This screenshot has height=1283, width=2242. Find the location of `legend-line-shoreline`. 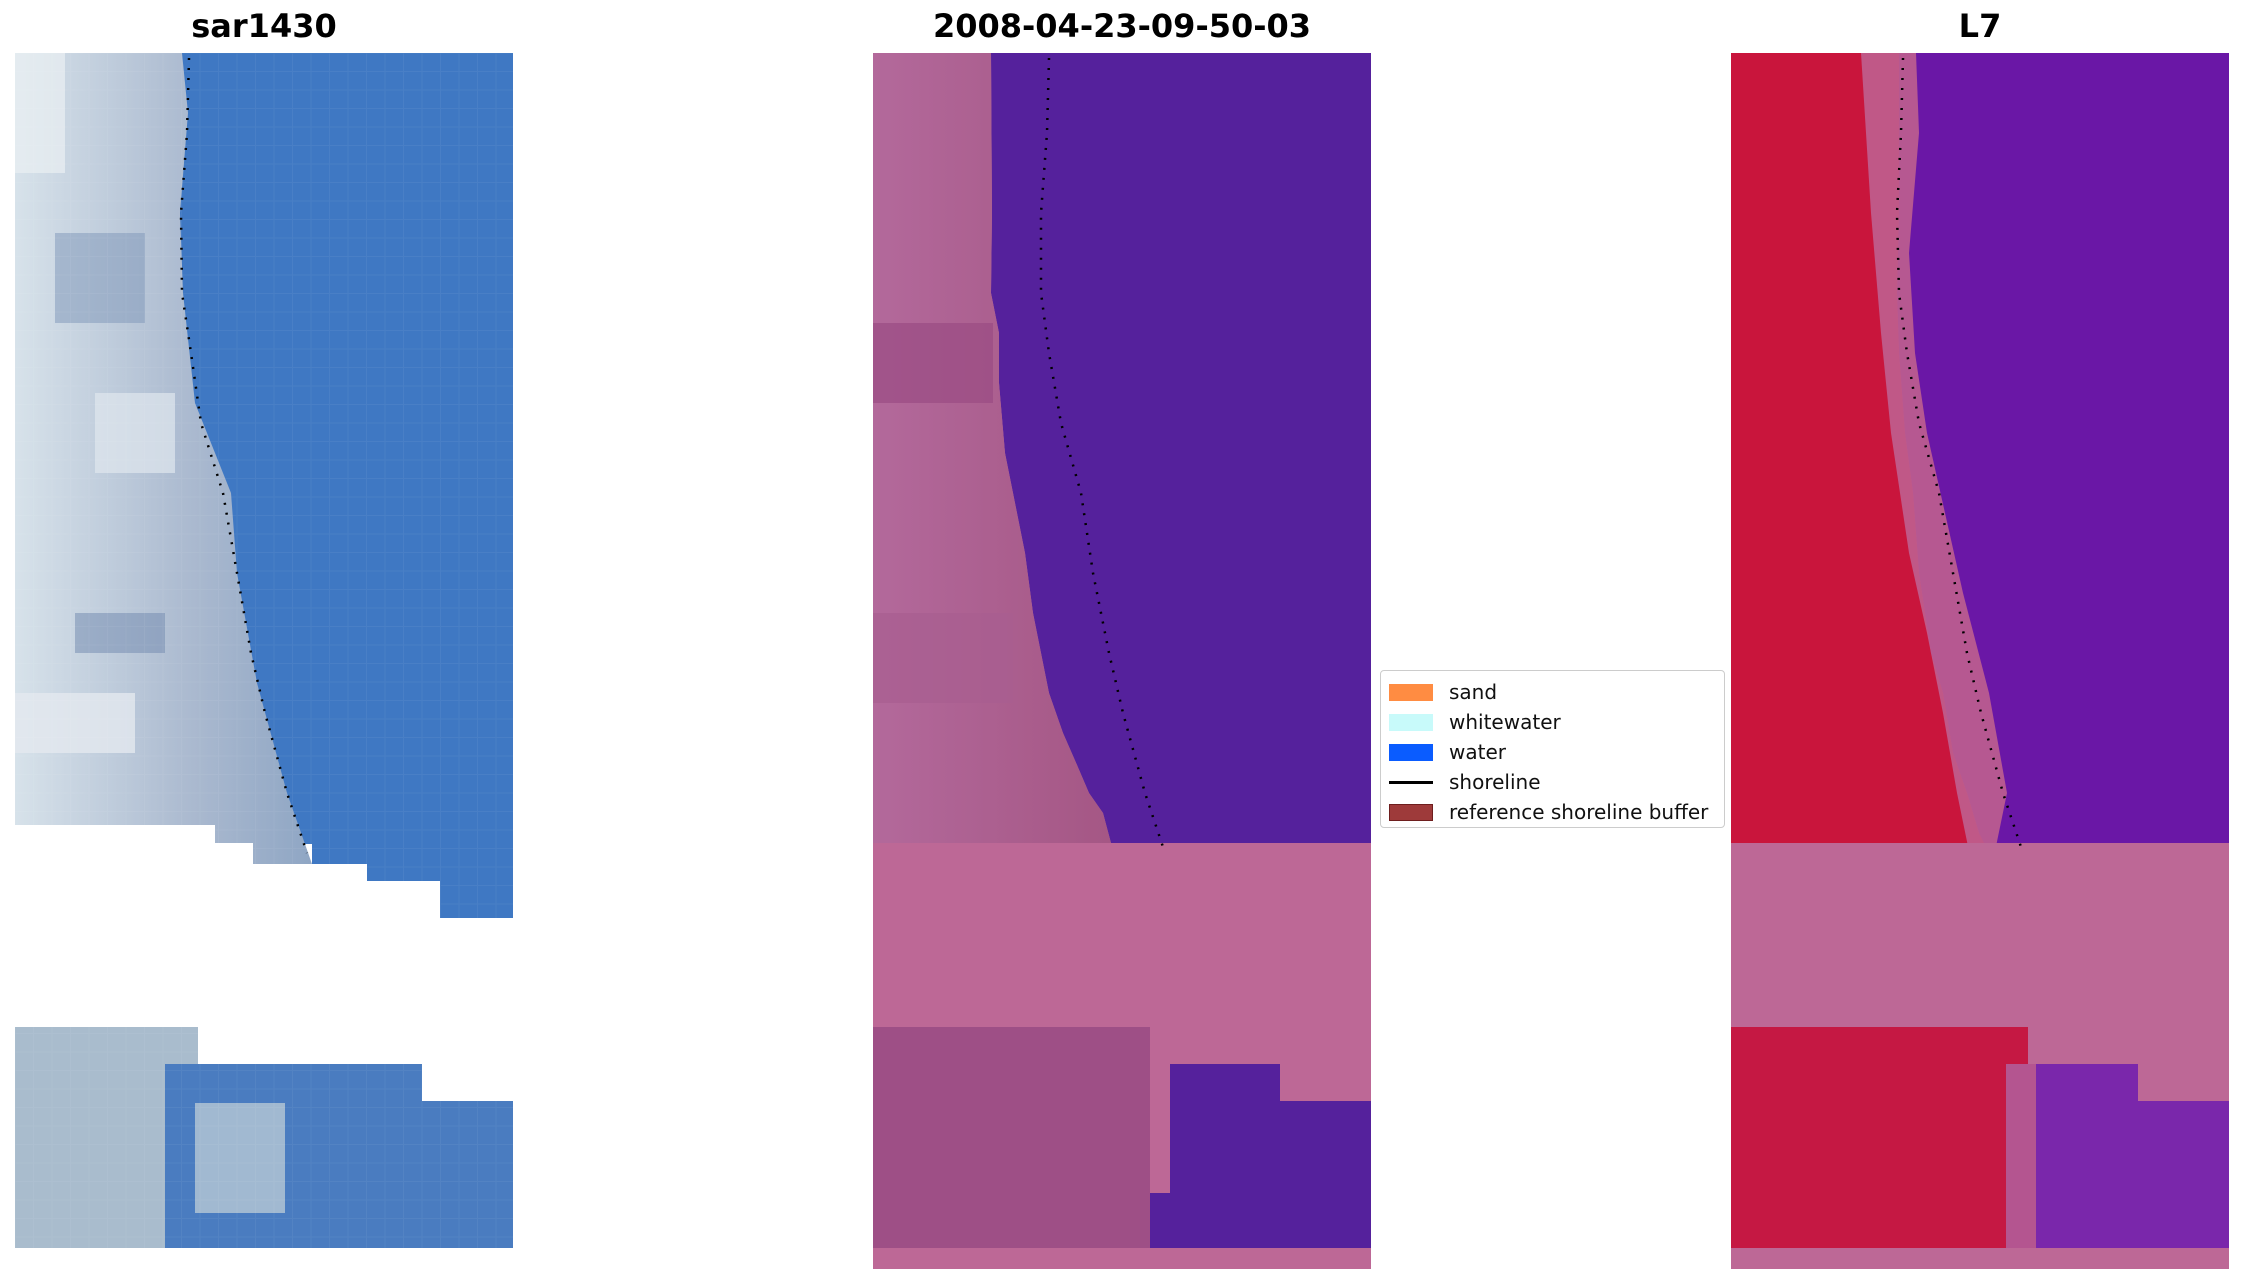

legend-line-shoreline is located at coordinates (1411, 782).